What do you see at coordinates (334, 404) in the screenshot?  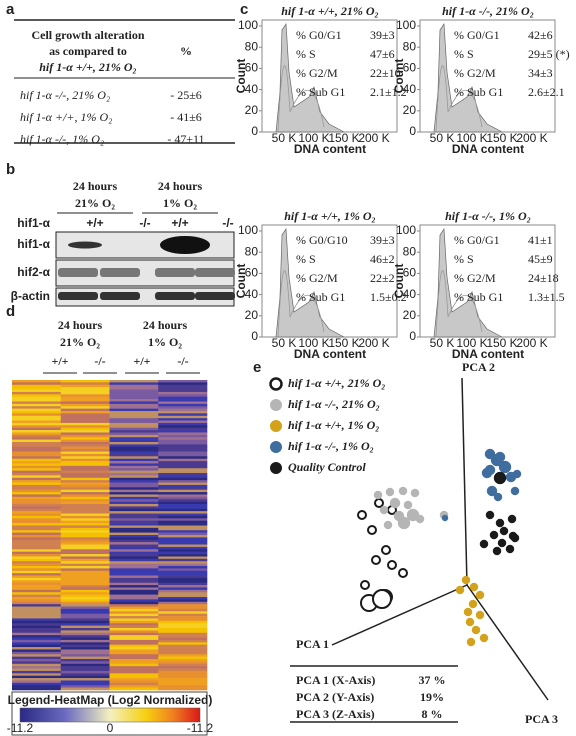 I see `legend-entry: hif 1-α -/-, 21% O₂` at bounding box center [334, 404].